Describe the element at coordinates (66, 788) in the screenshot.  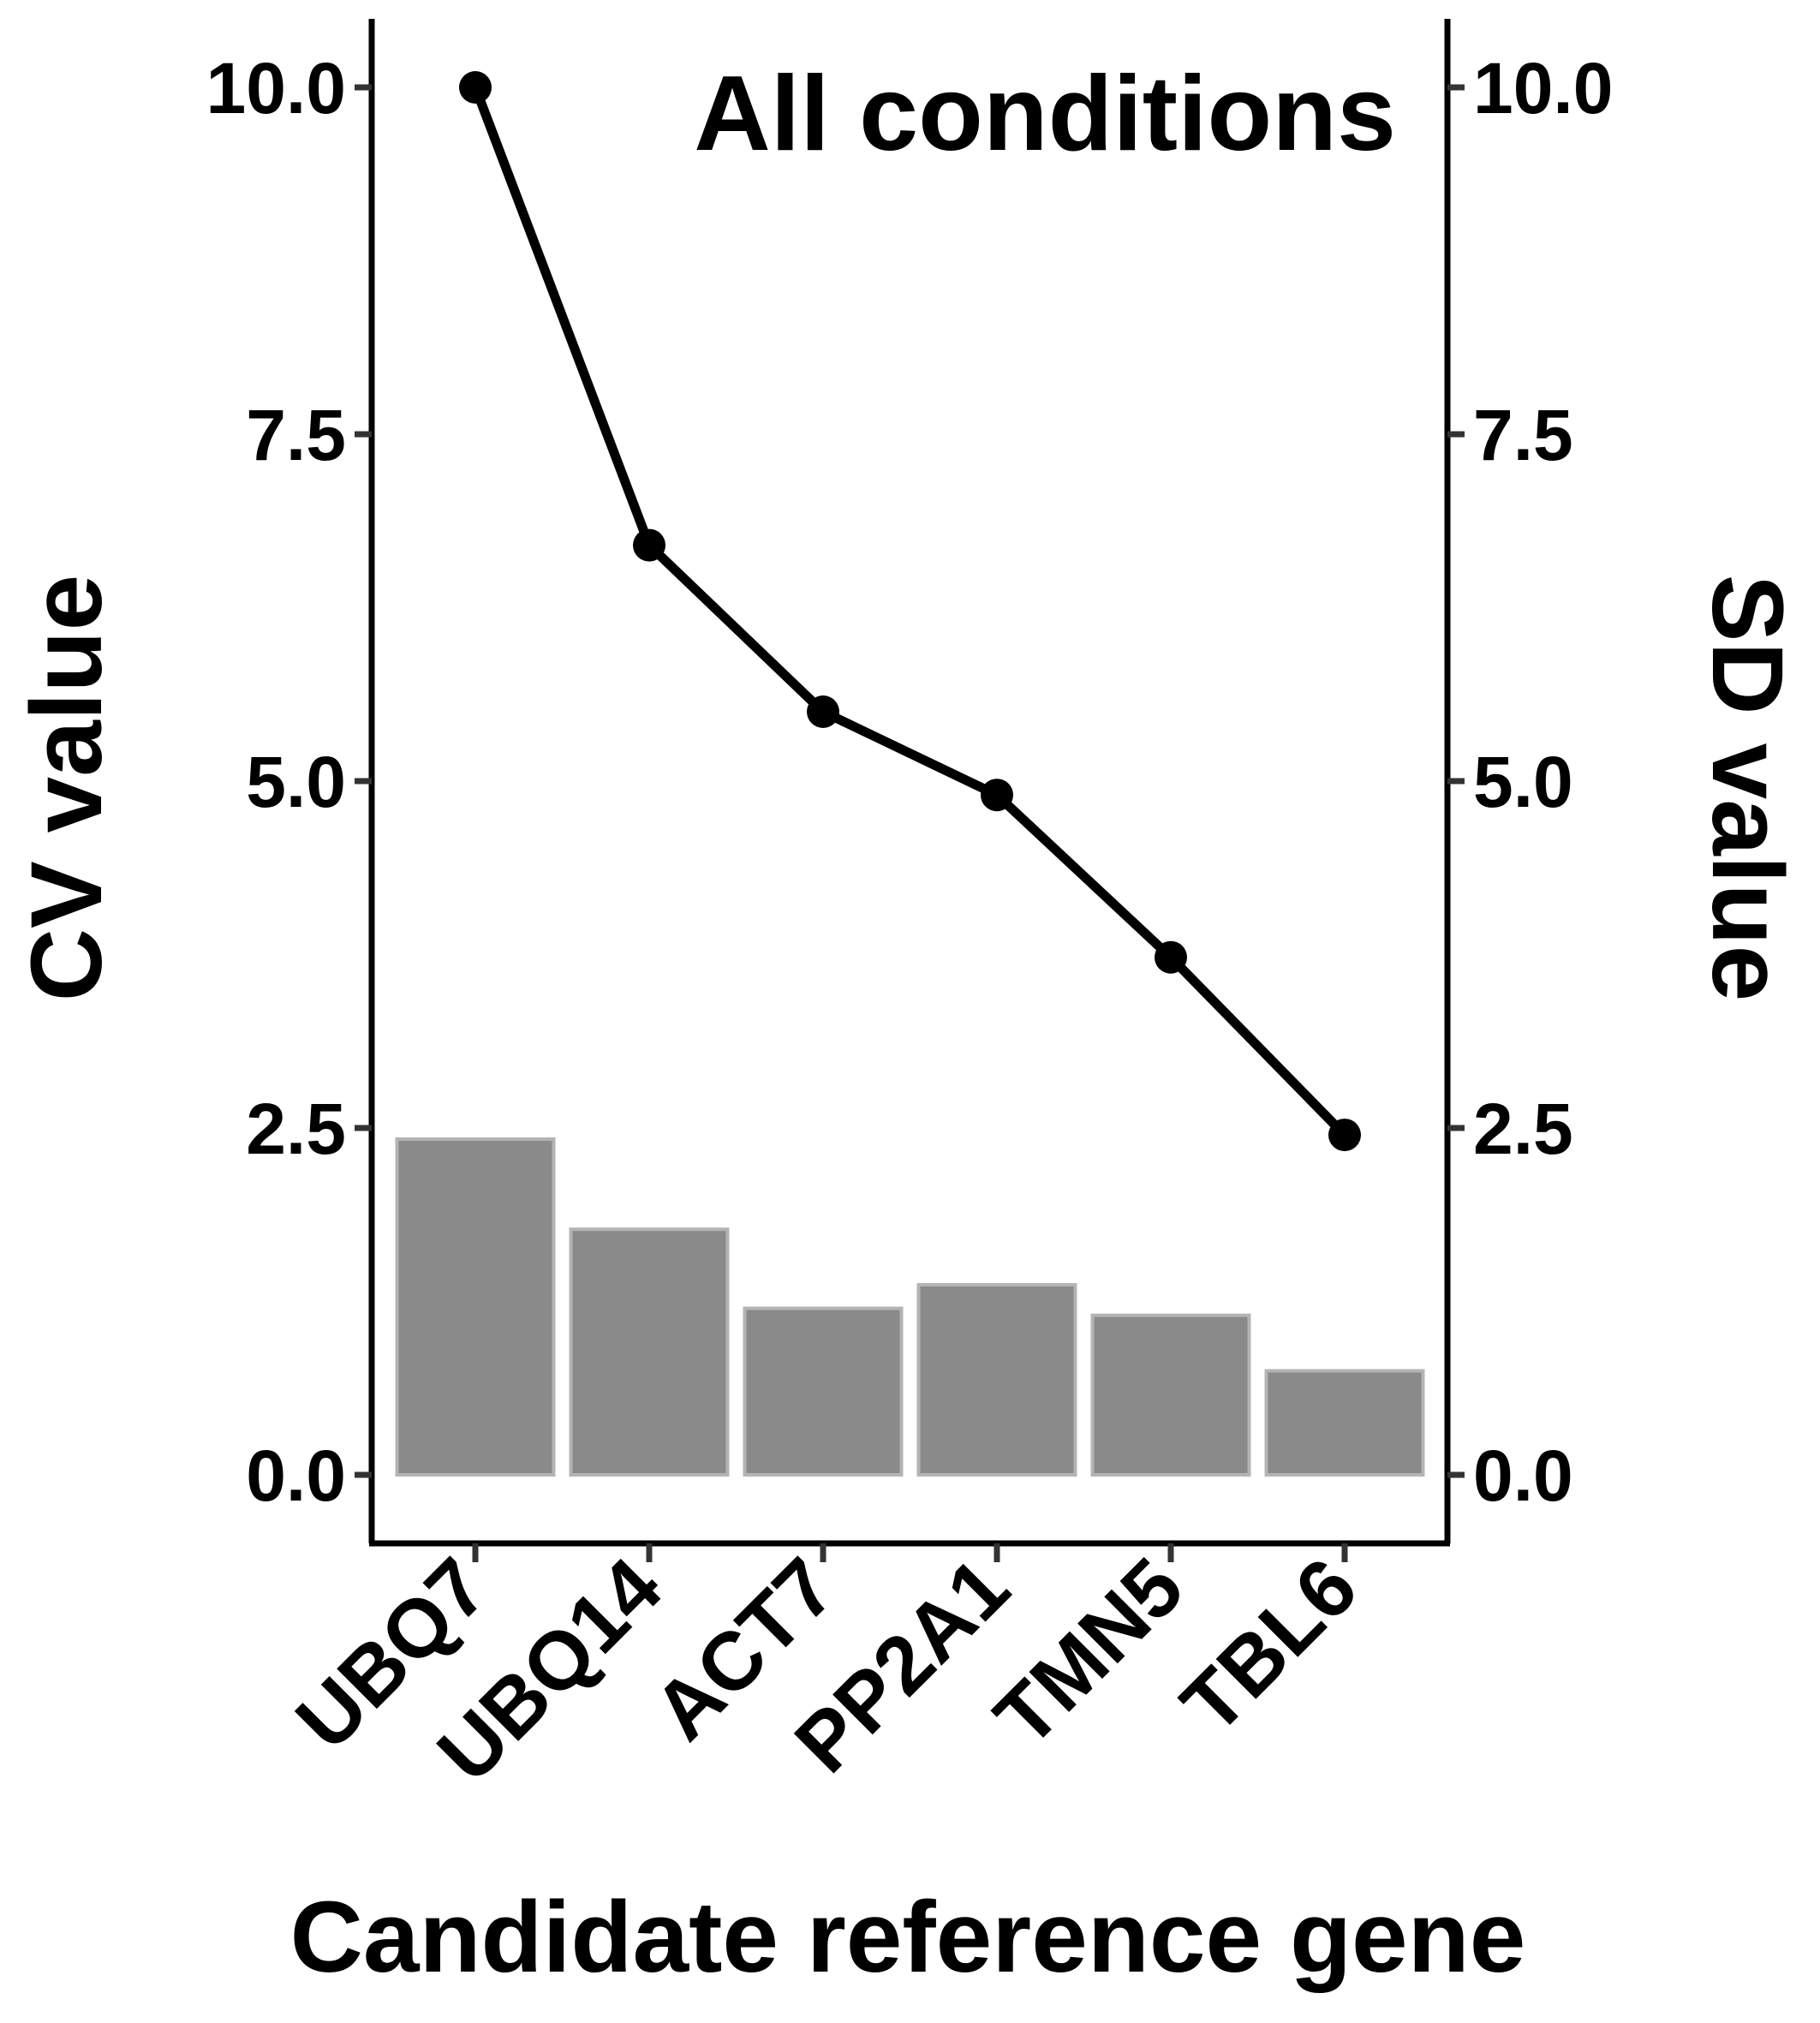
I see `y-axis-left-title: CV value` at that location.